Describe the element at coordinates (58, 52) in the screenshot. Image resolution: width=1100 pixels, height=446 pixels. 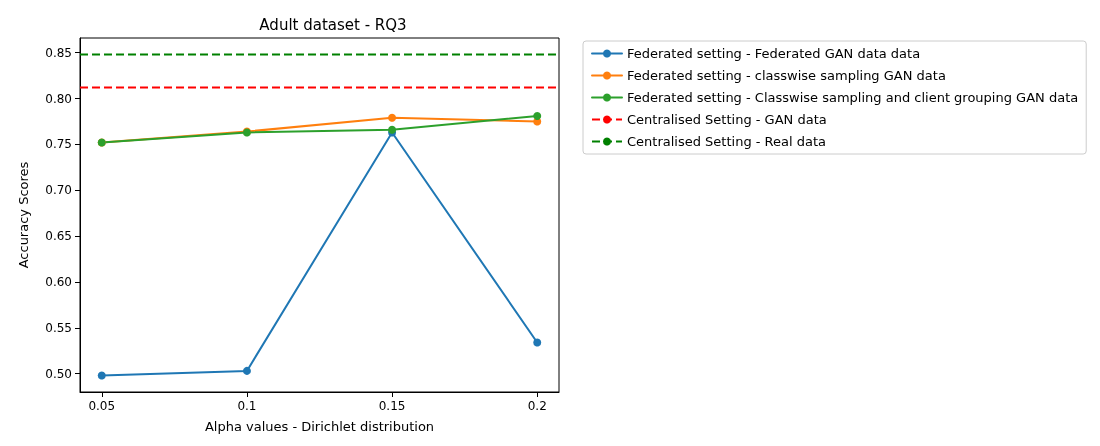
I see `y-tick-label: 0.85` at that location.